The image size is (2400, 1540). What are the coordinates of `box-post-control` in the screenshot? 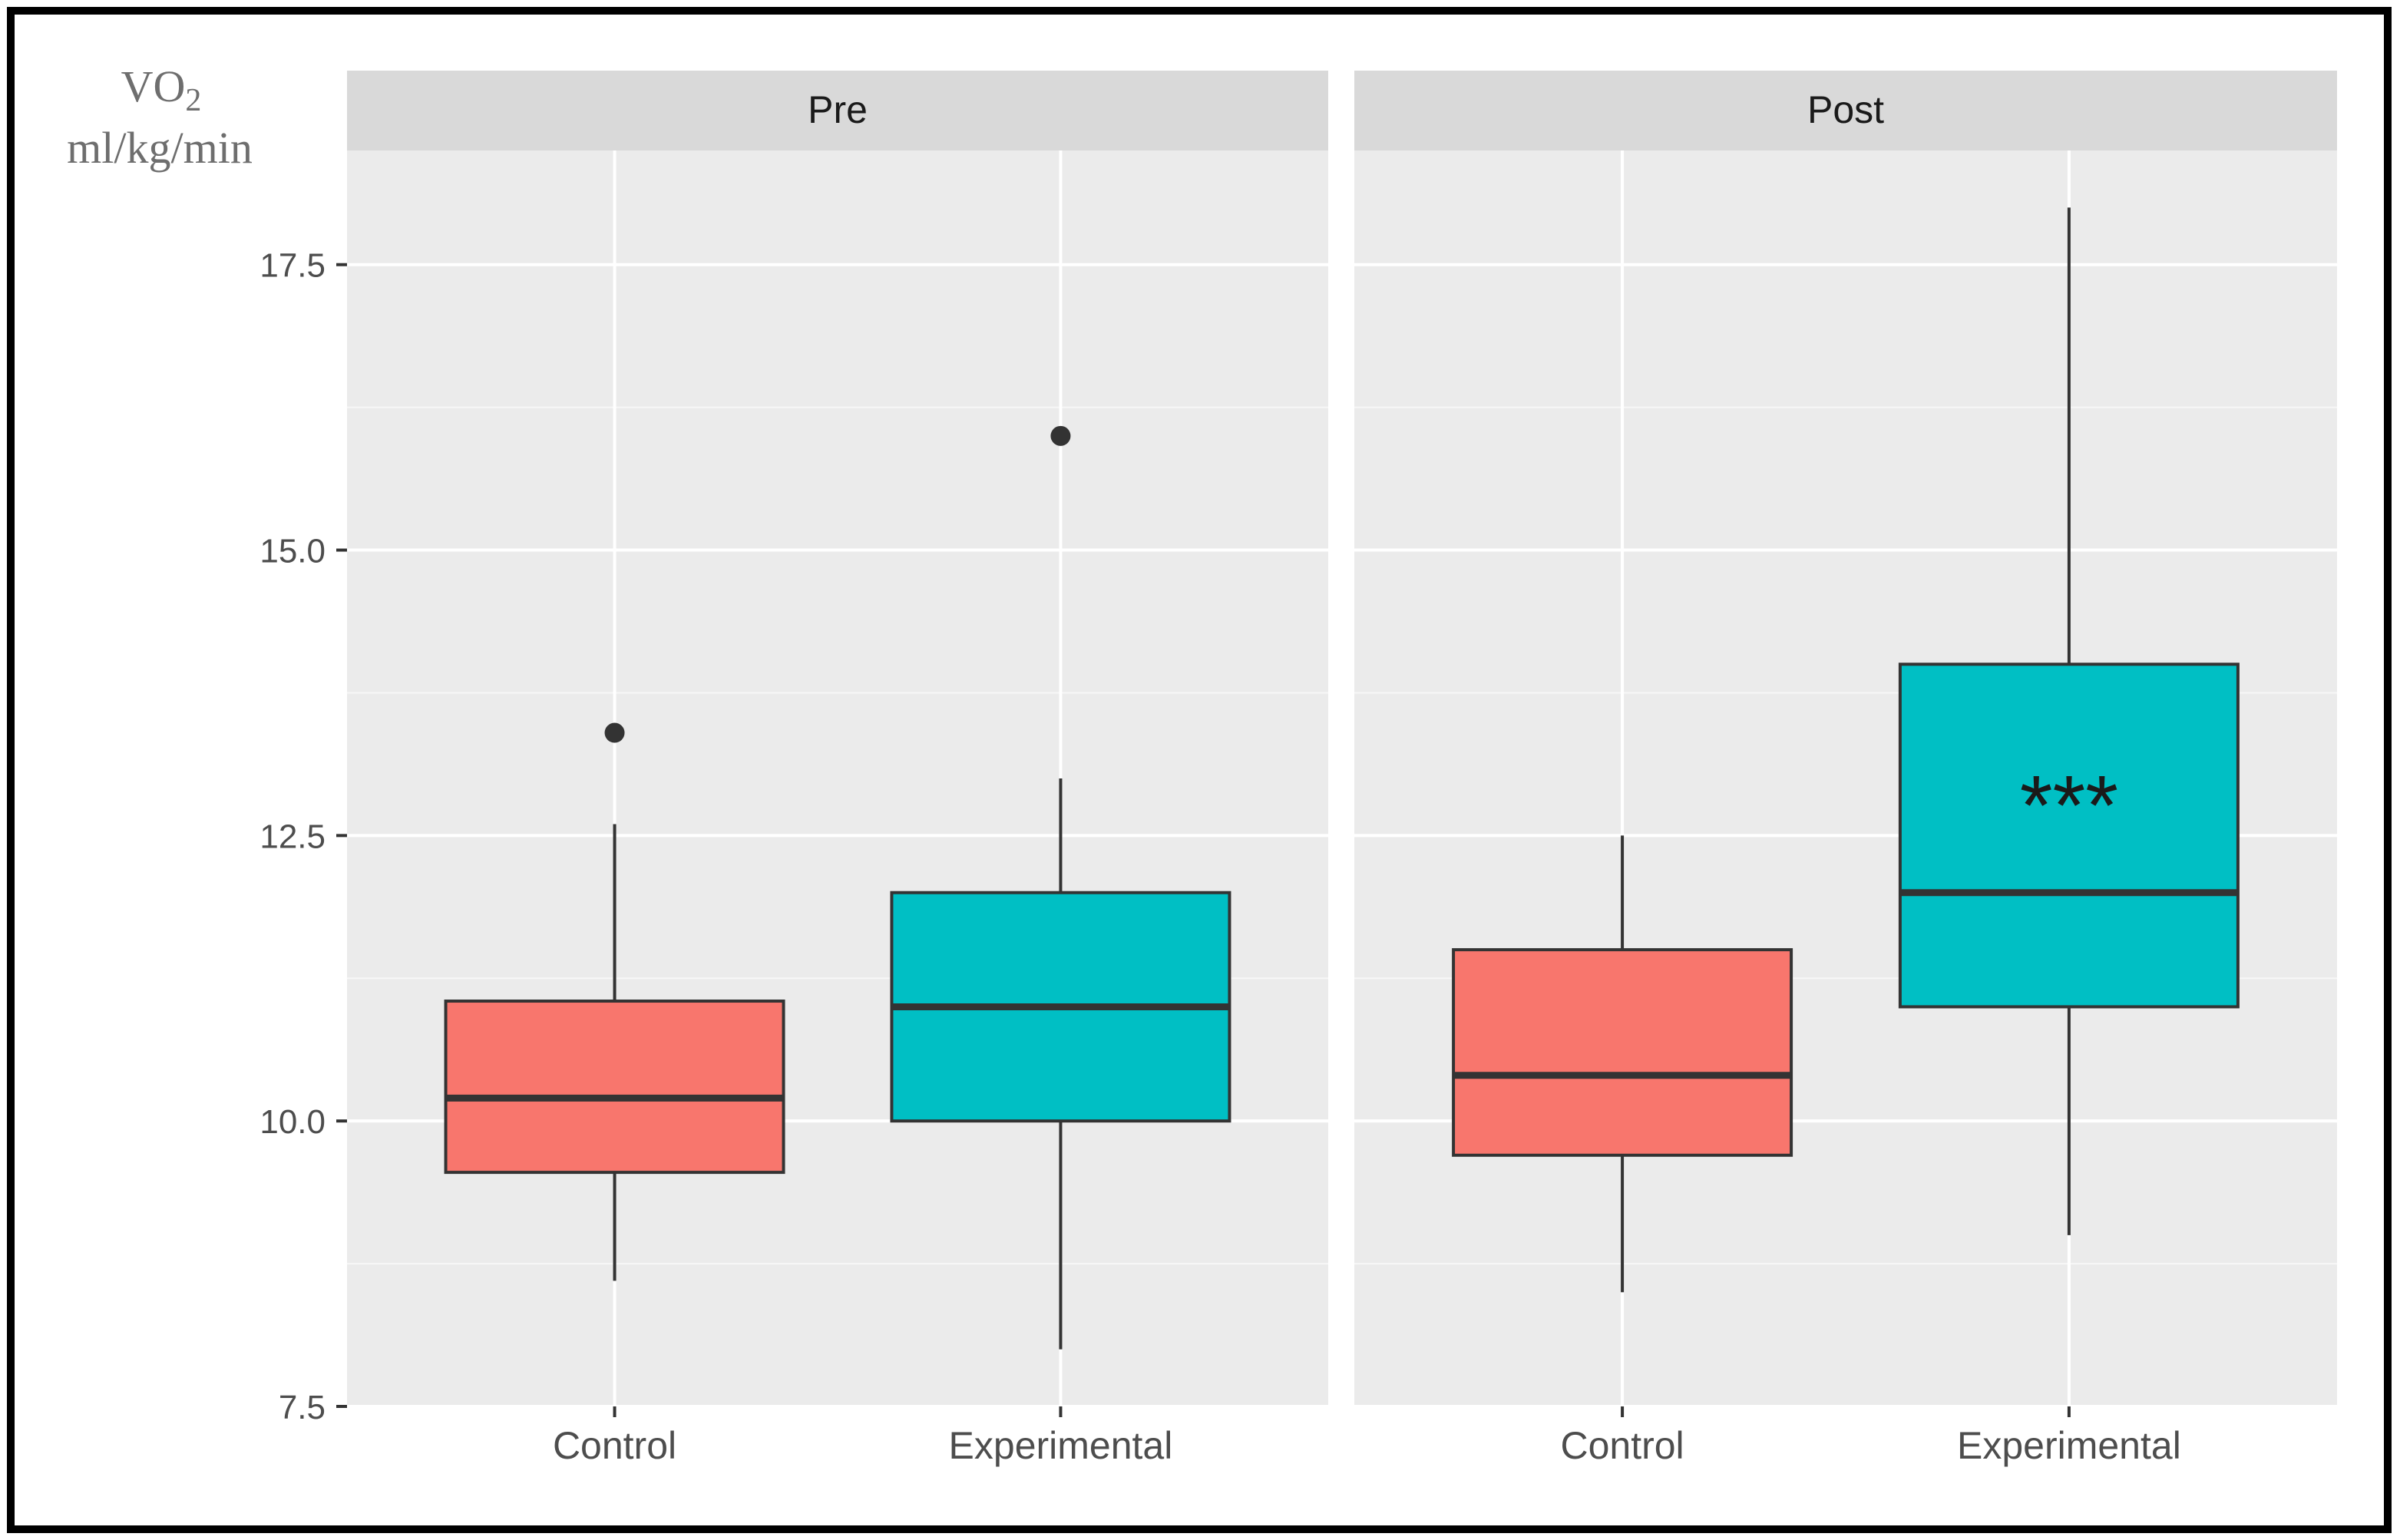 It's located at (1622, 1064).